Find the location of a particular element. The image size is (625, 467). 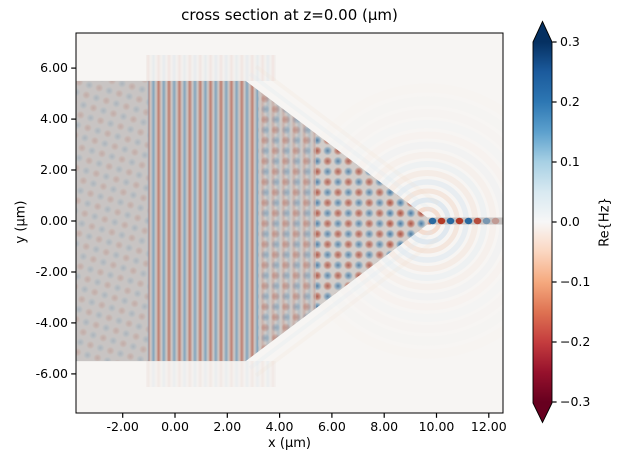

colorbar-tick-label: −0.1 is located at coordinates (575, 281).